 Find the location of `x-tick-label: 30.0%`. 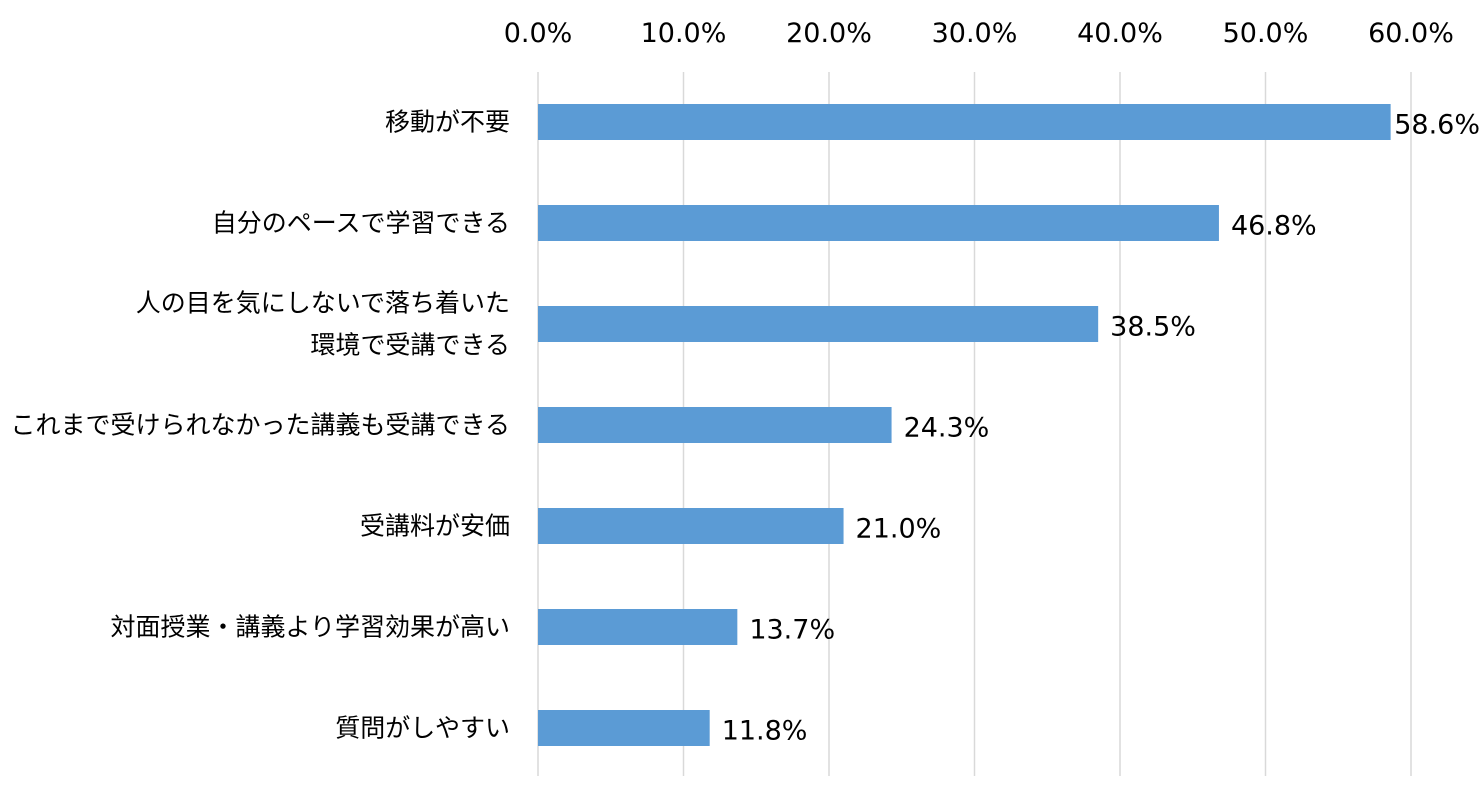

x-tick-label: 30.0% is located at coordinates (975, 33).